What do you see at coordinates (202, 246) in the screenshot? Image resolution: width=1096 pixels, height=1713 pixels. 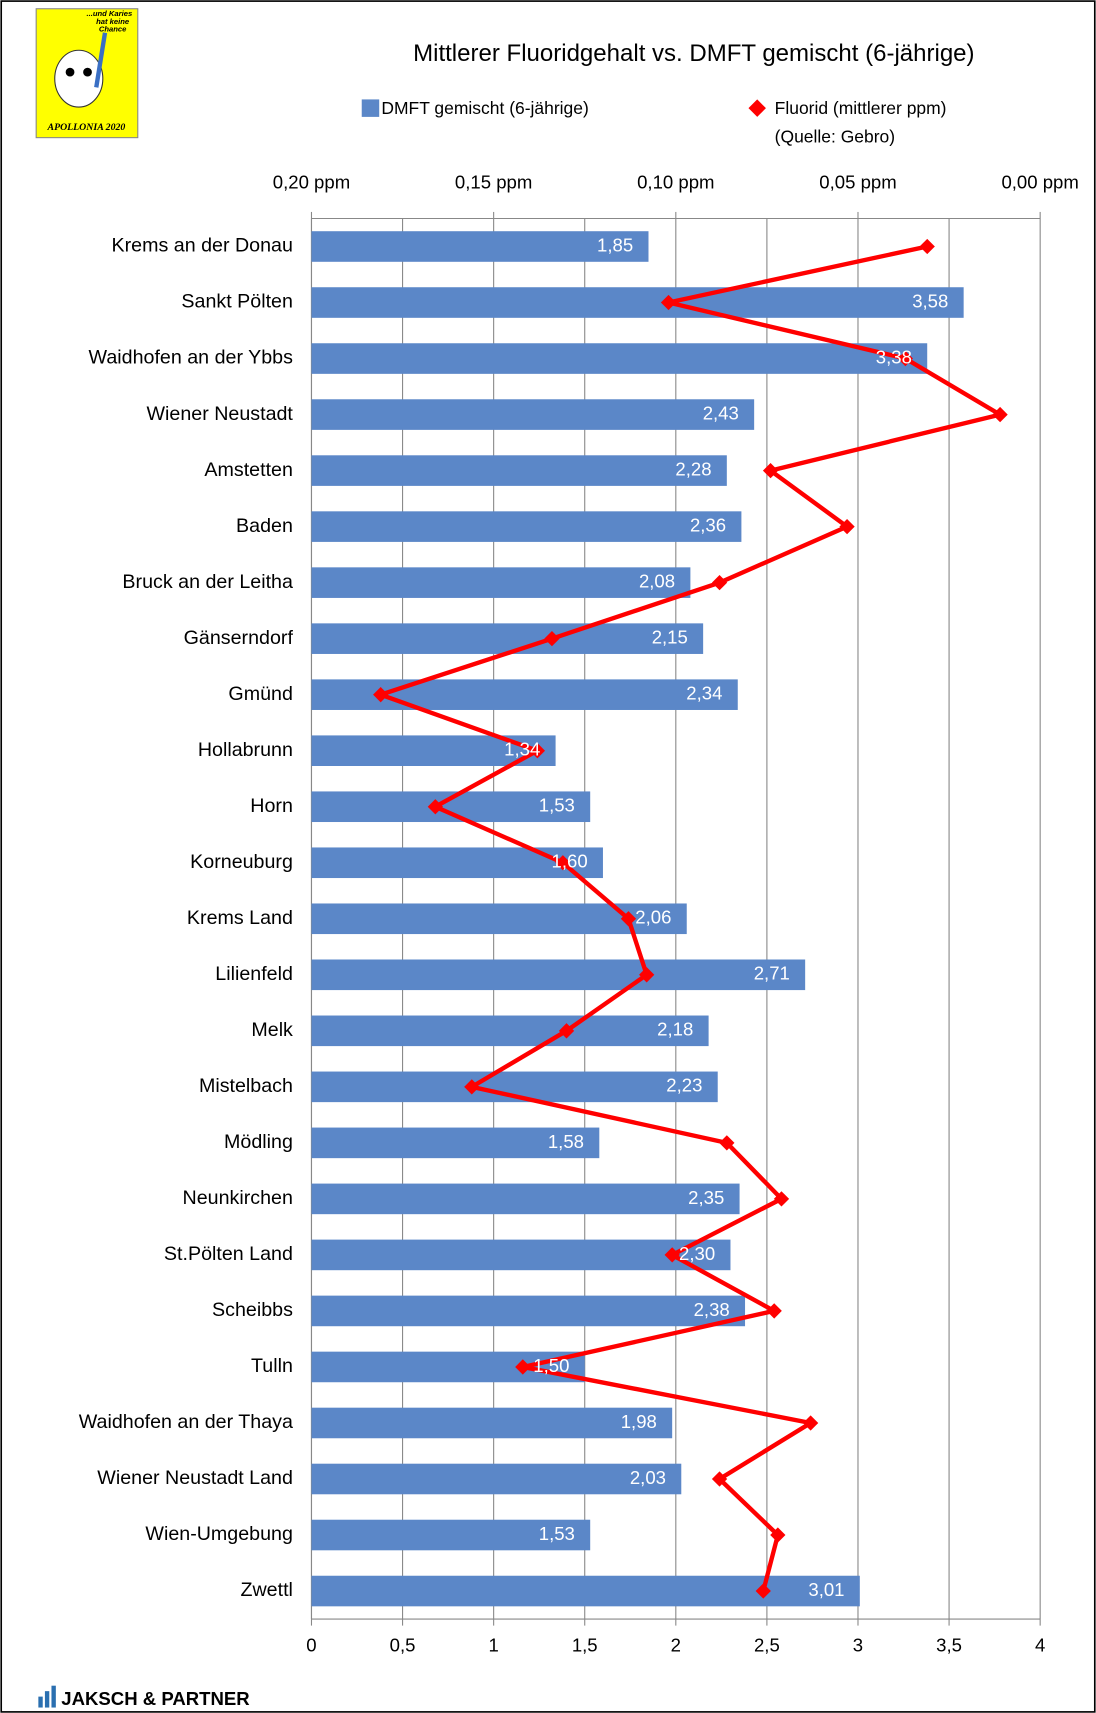 I see `y-tick-label: Krems an der Donau` at bounding box center [202, 246].